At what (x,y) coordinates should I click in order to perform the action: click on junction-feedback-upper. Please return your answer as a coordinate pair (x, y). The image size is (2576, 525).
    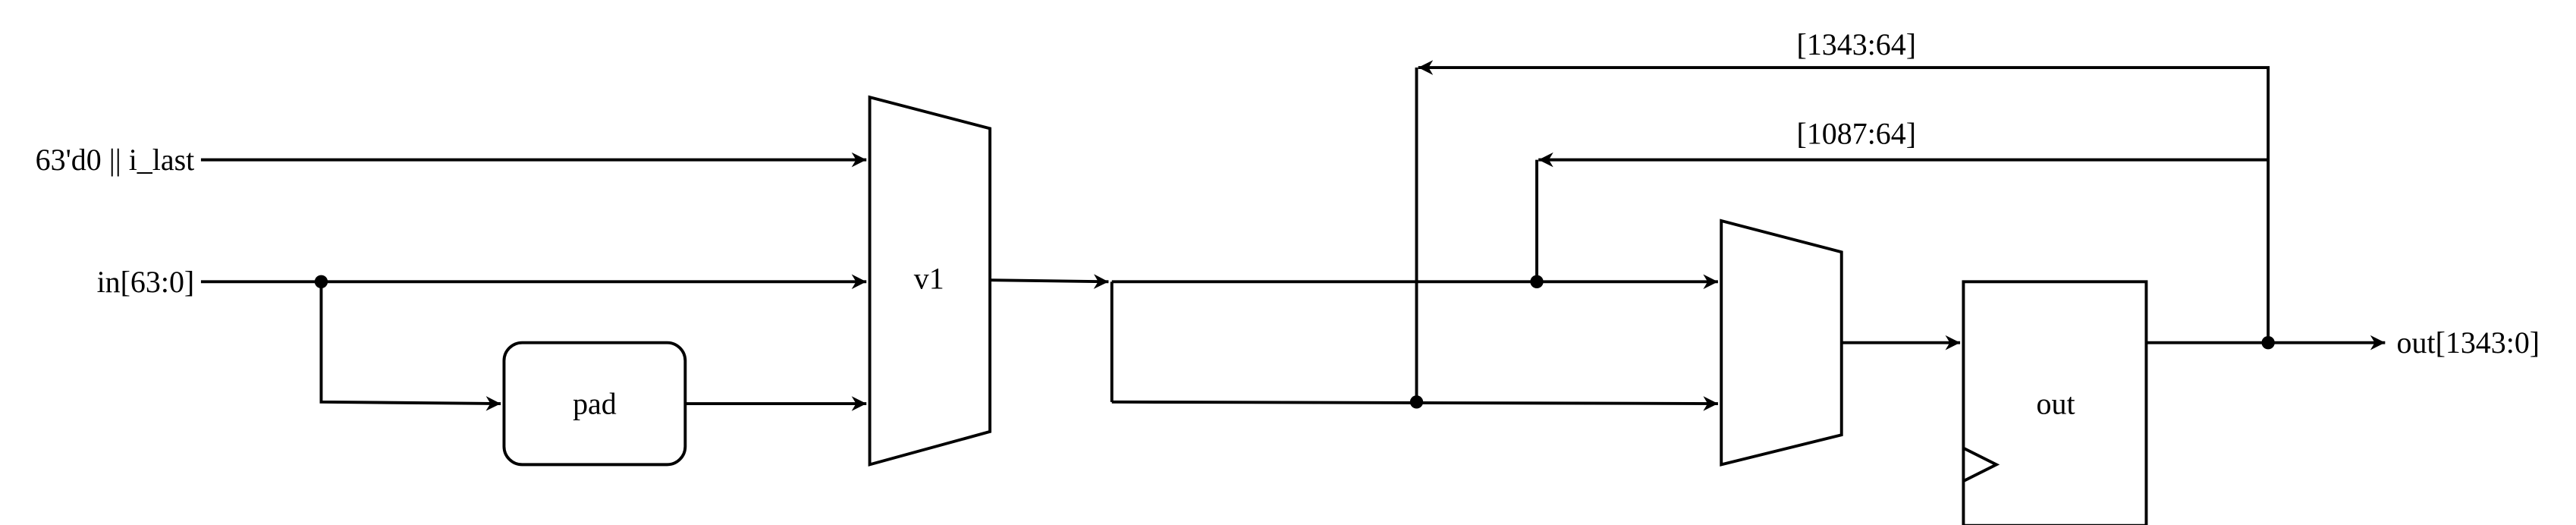
    Looking at the image, I should click on (1416, 402).